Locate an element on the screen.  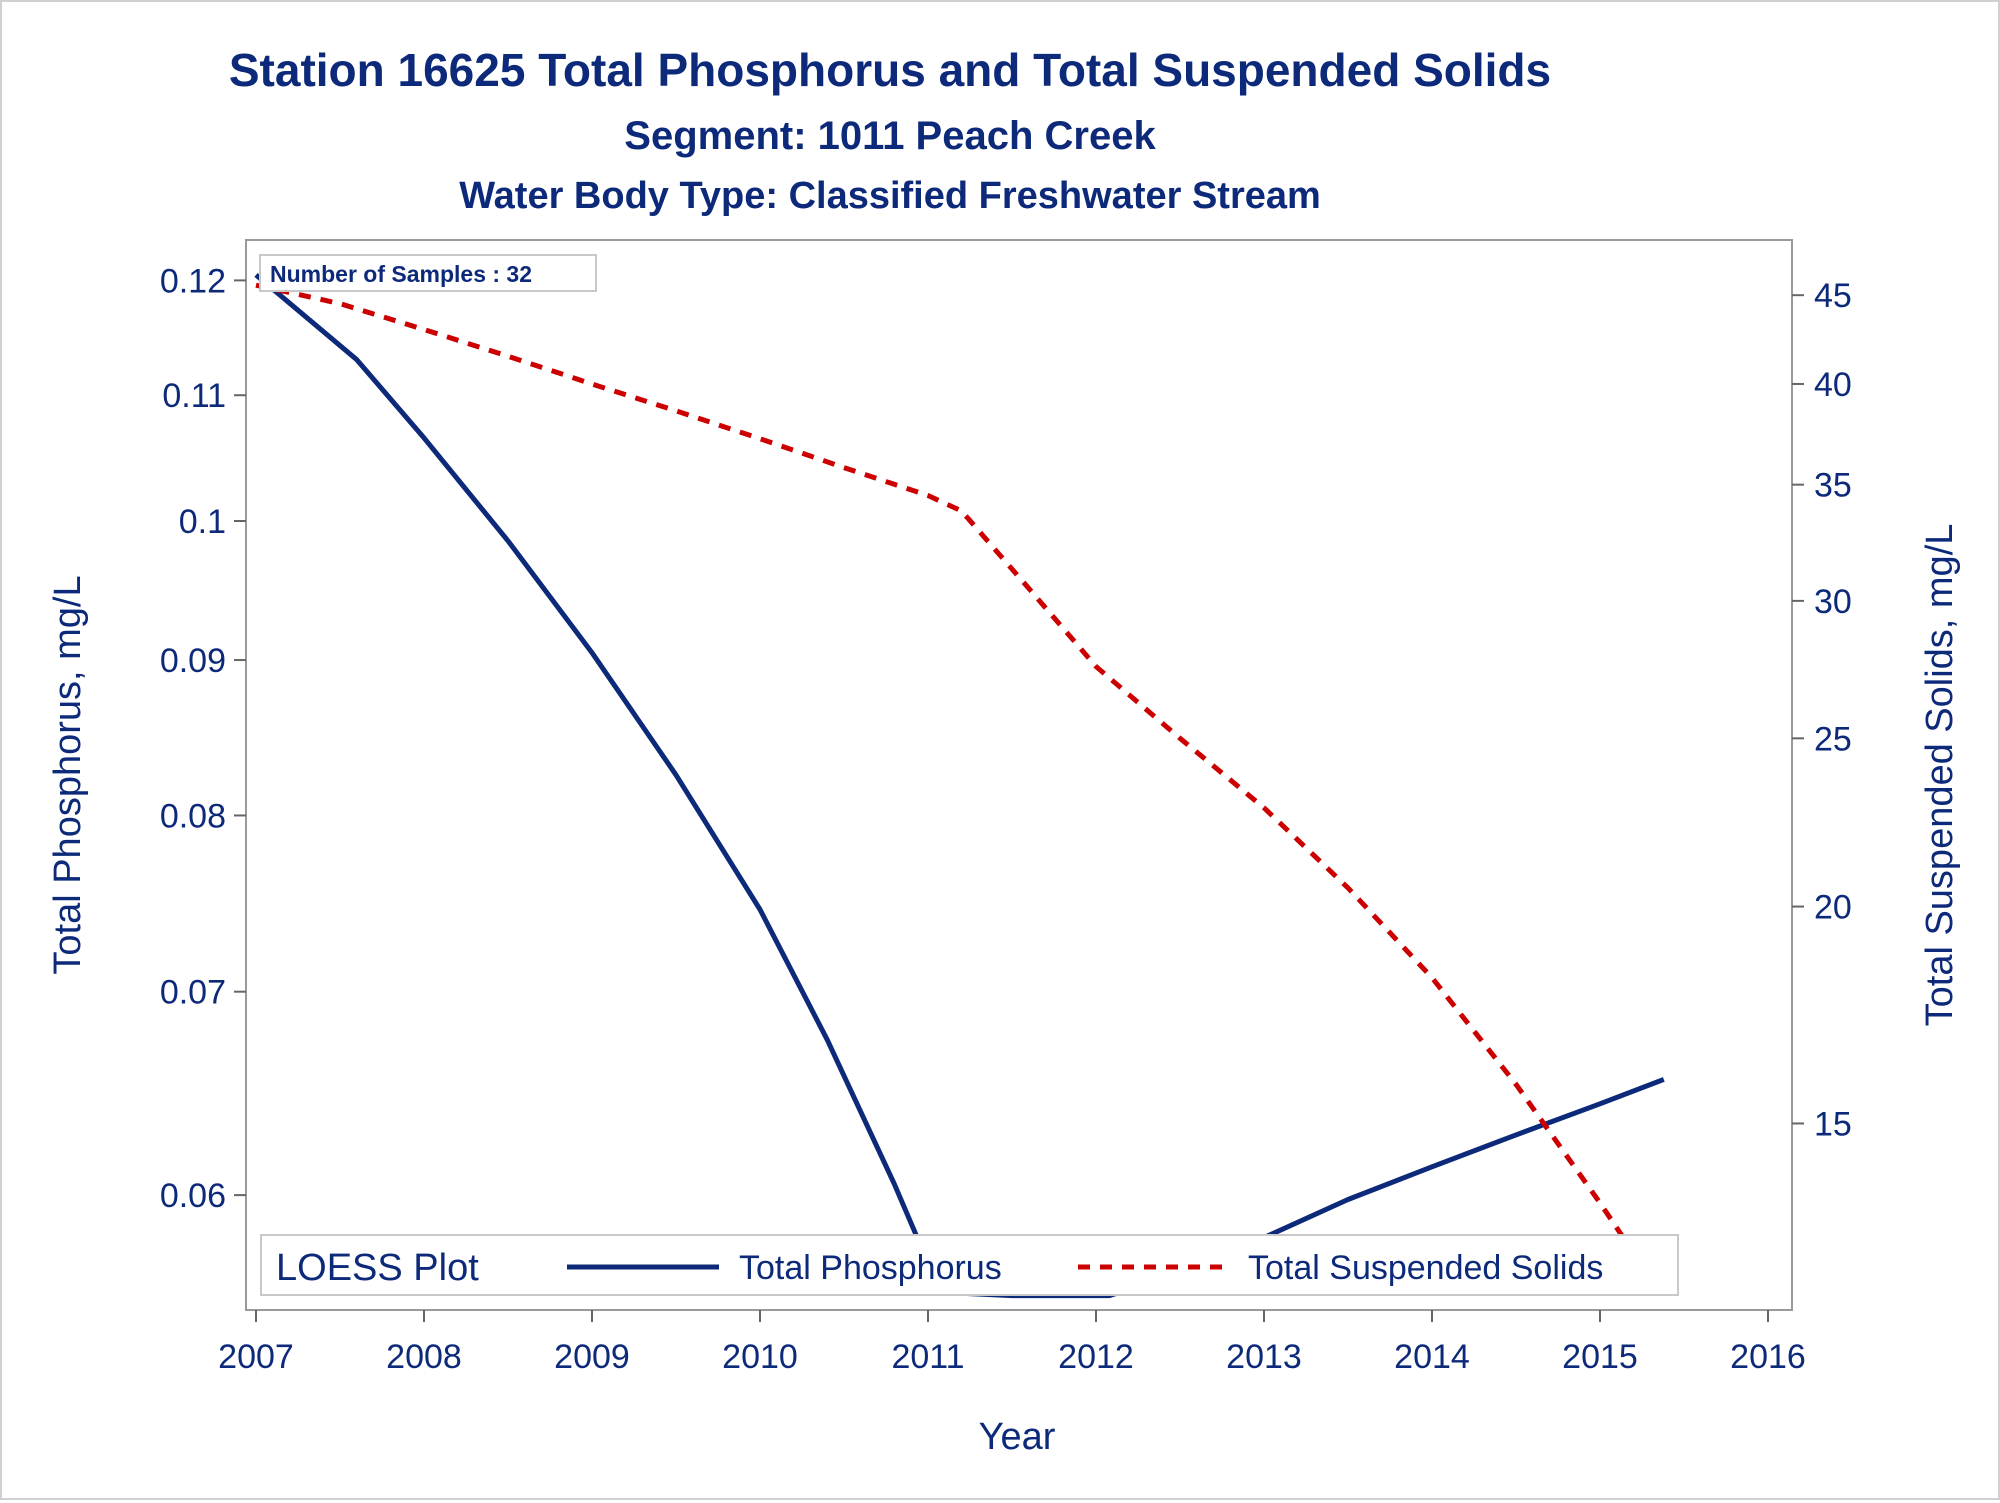
y-left-tick-label: 0.09 is located at coordinates (193, 661).